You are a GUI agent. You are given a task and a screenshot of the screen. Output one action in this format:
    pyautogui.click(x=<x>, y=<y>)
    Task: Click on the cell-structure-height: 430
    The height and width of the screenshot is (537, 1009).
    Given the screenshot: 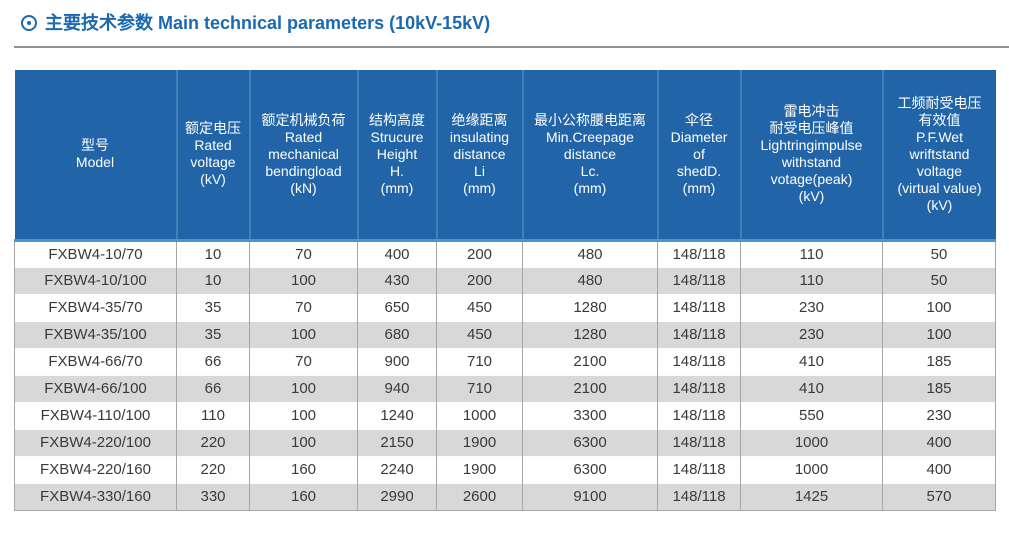 What is the action you would take?
    pyautogui.click(x=397, y=280)
    